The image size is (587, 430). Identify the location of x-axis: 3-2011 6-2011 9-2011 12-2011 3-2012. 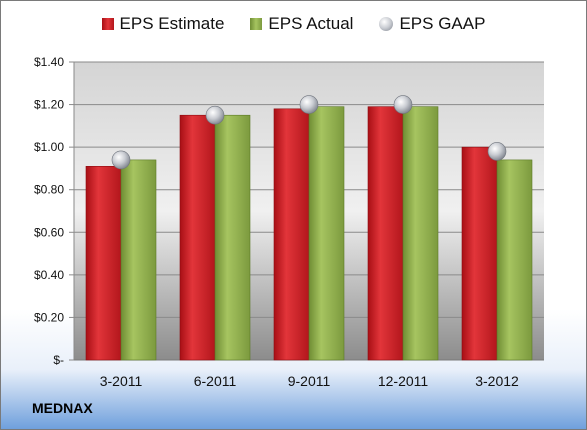
(309, 381).